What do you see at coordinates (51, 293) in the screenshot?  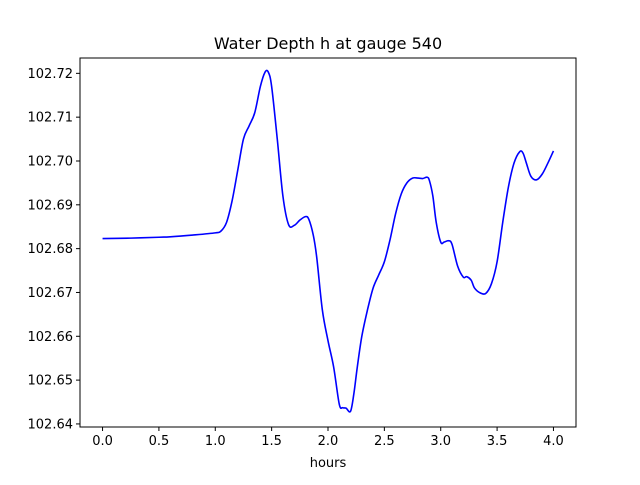 I see `y-tick-label: 102.67` at bounding box center [51, 293].